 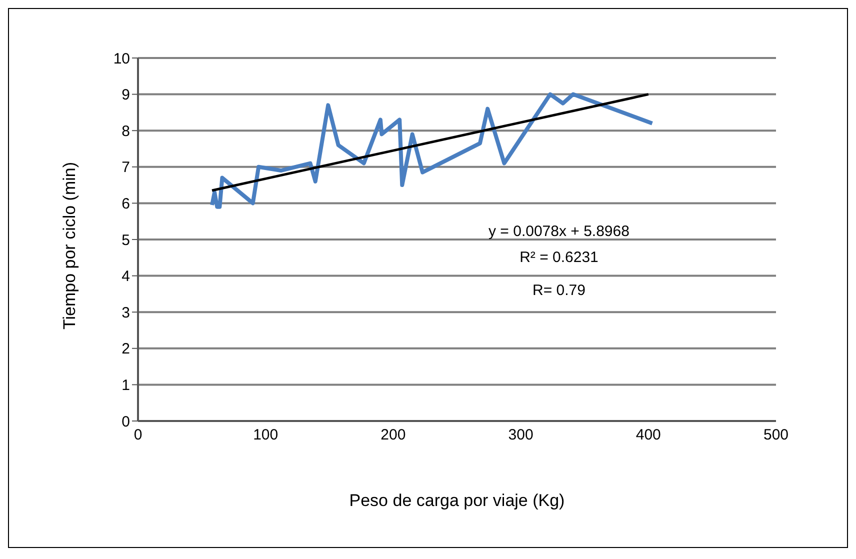 I want to click on x-tick-label: 500, so click(x=776, y=435).